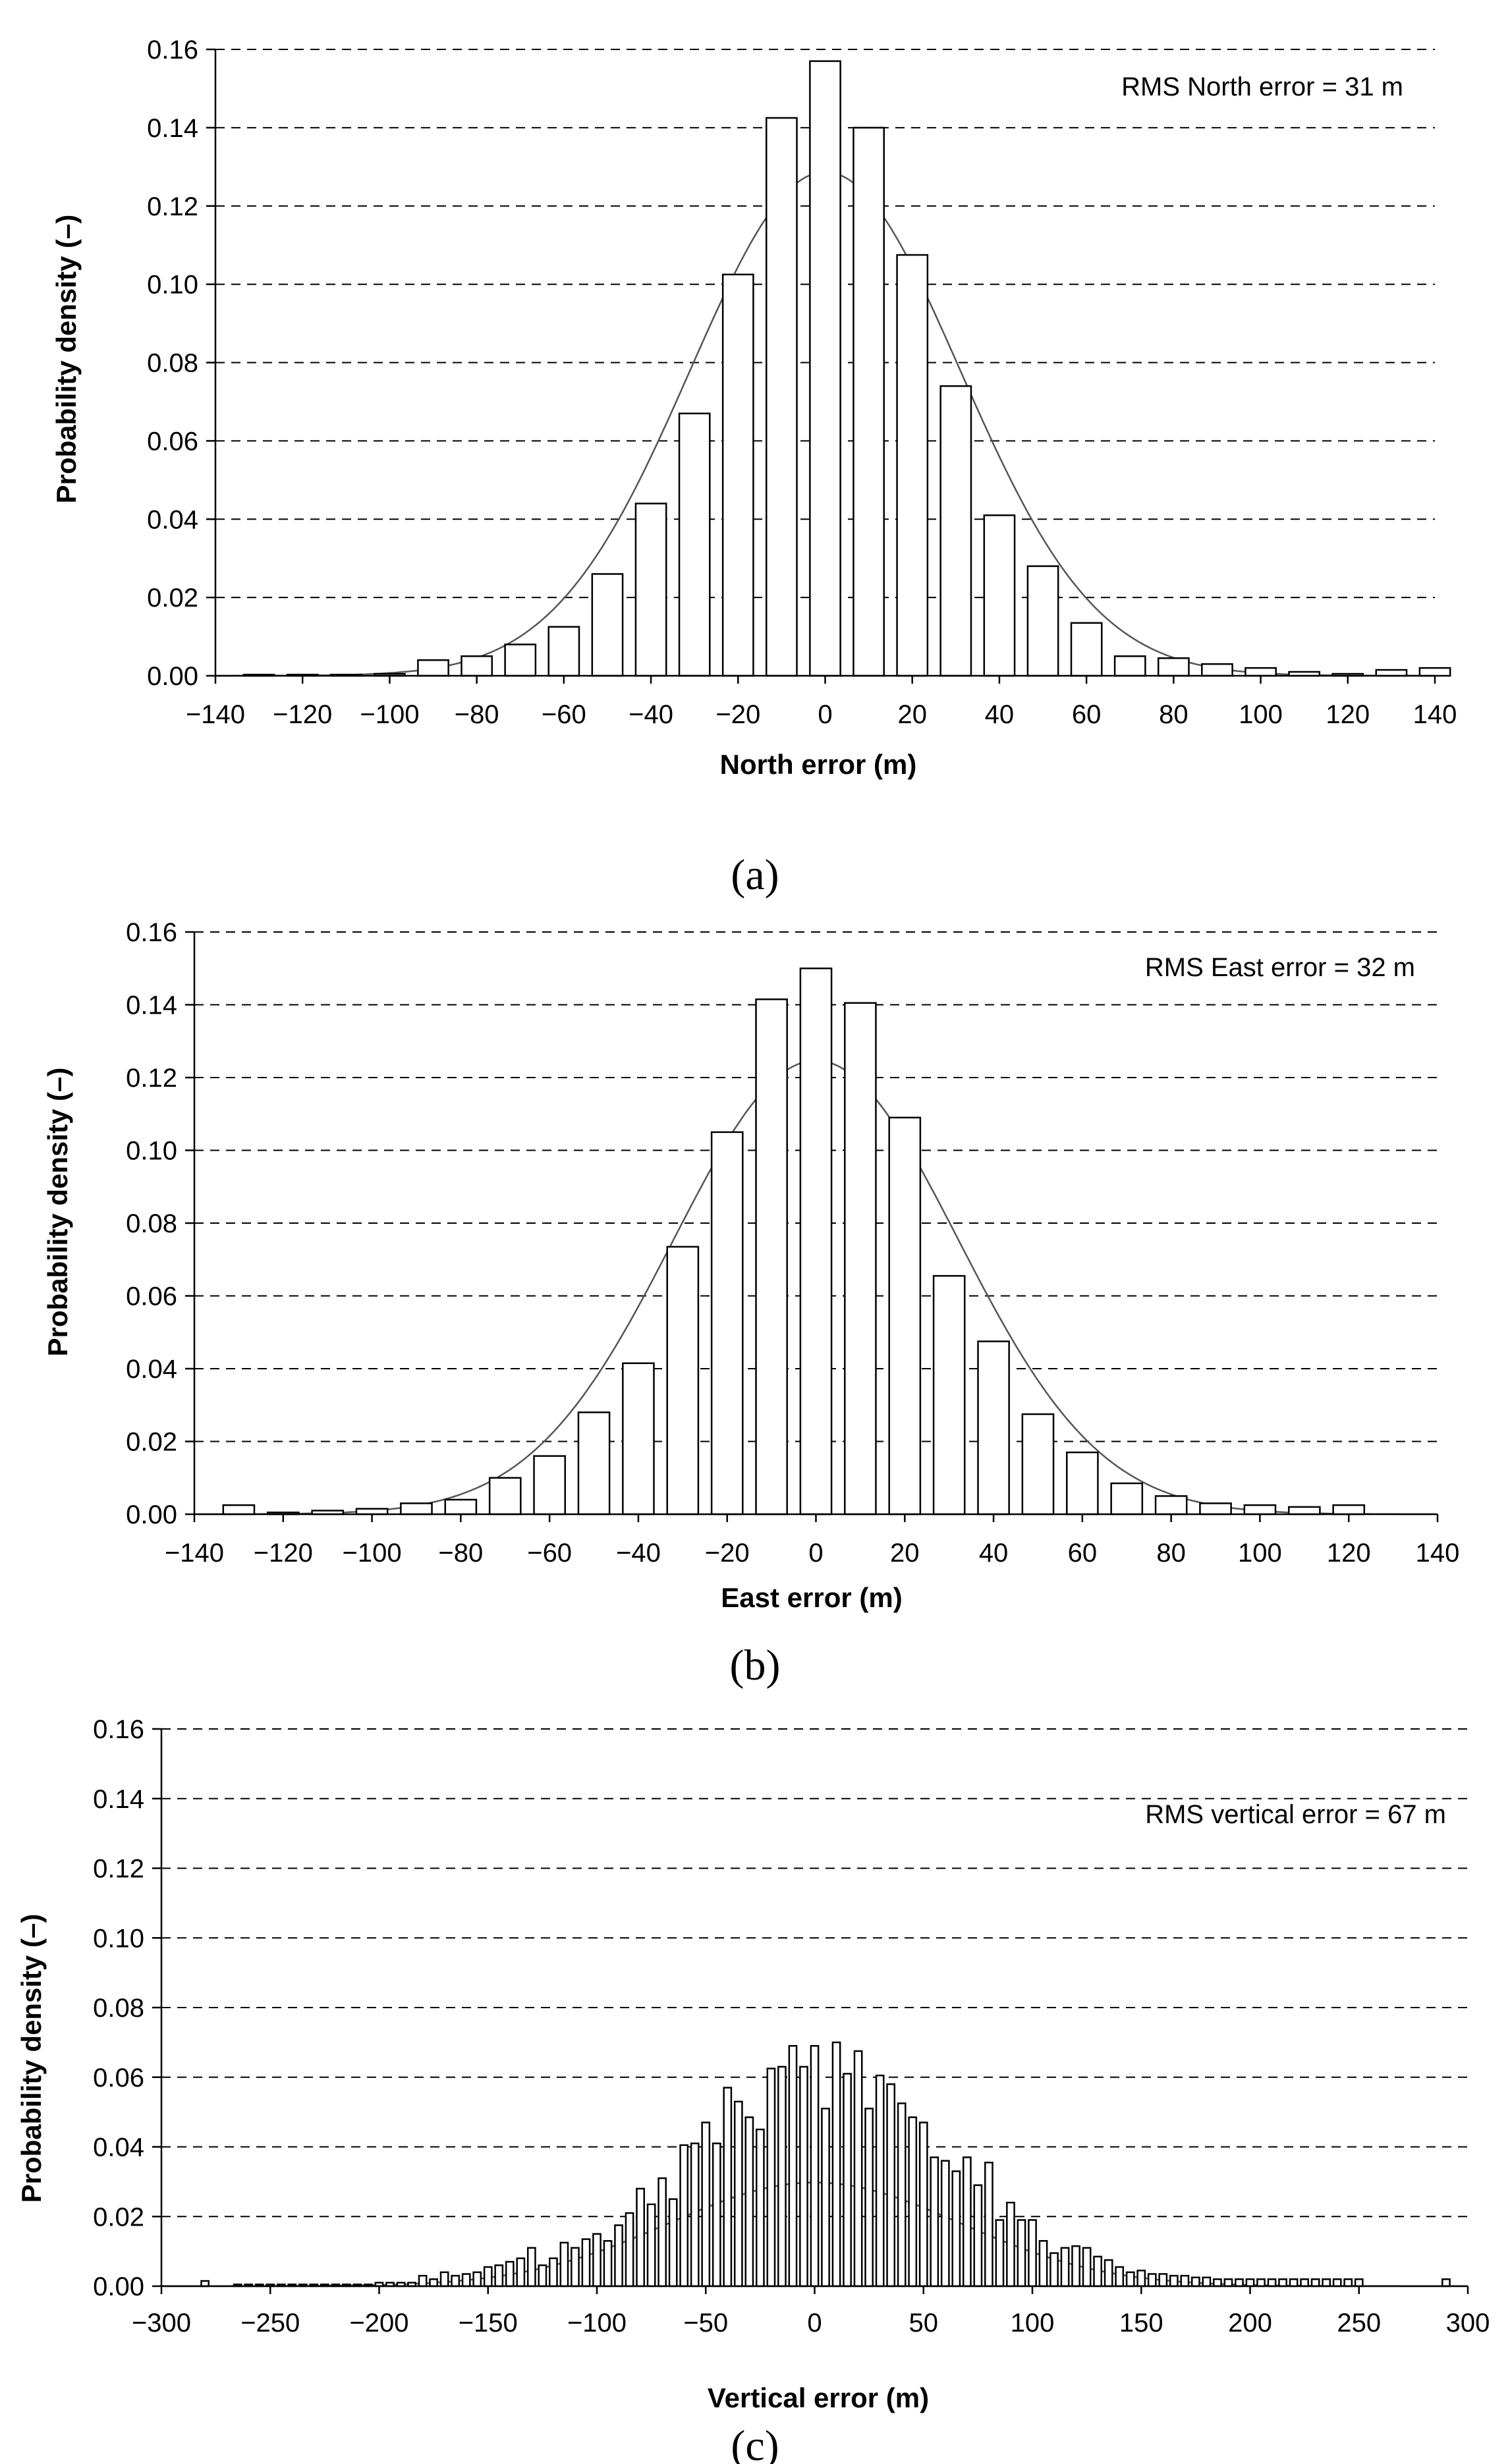 The height and width of the screenshot is (2464, 1510). What do you see at coordinates (597, 2323) in the screenshot?
I see `panel-c-xtick-label: −100` at bounding box center [597, 2323].